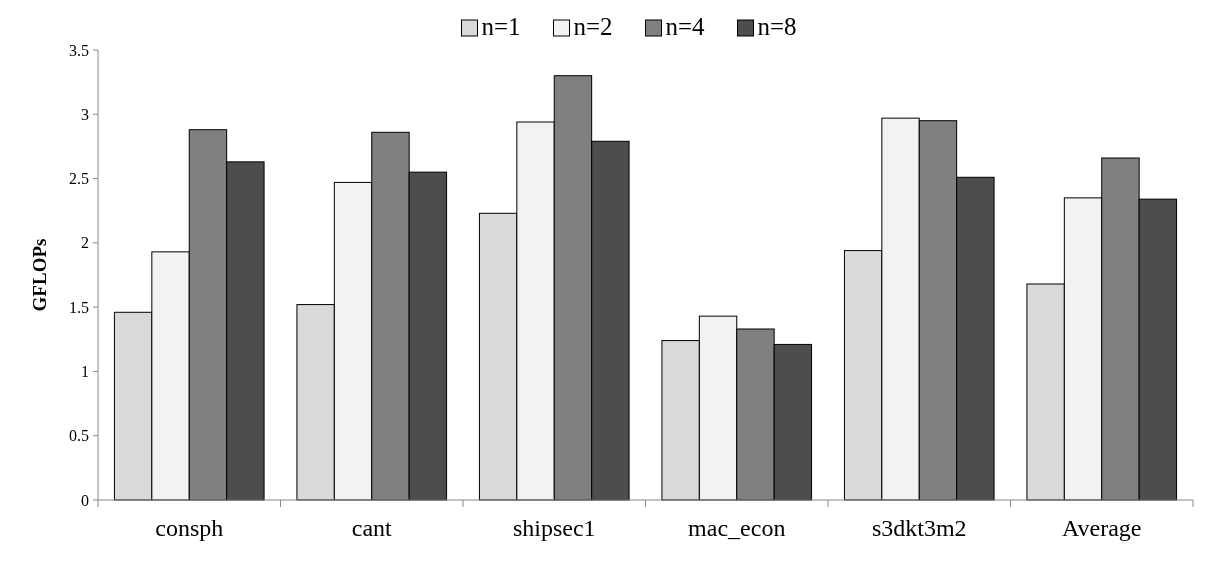 This screenshot has height=577, width=1217. Describe the element at coordinates (554, 528) in the screenshot. I see `x-tick-label: shipsec1` at that location.